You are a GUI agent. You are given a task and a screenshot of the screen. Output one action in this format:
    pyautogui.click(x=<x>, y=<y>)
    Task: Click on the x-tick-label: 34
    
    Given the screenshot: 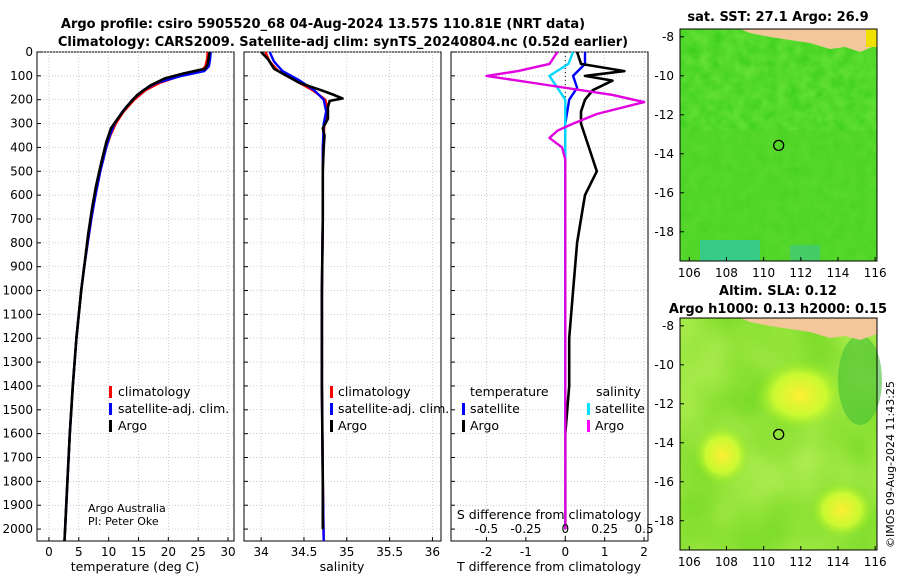 What is the action you would take?
    pyautogui.click(x=260, y=552)
    